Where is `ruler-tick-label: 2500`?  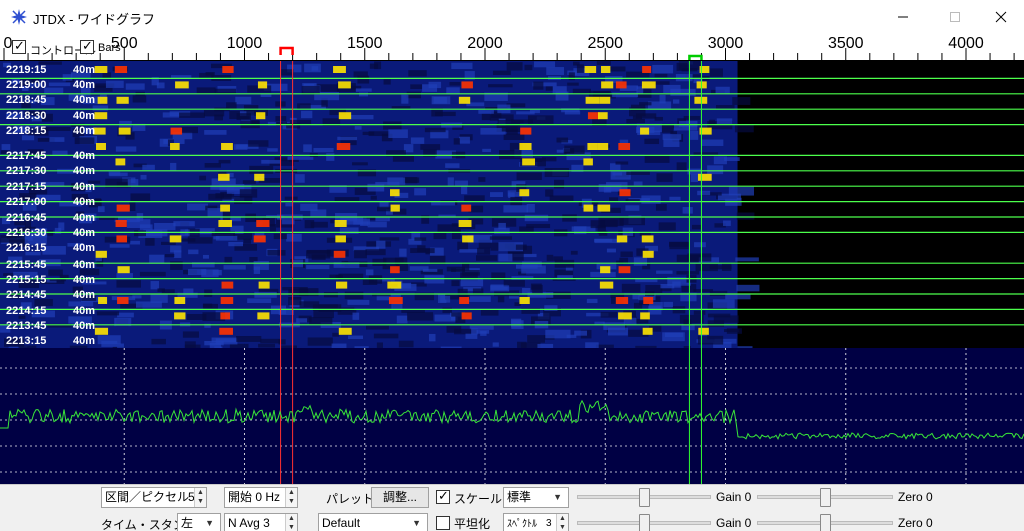 ruler-tick-label: 2500 is located at coordinates (605, 43).